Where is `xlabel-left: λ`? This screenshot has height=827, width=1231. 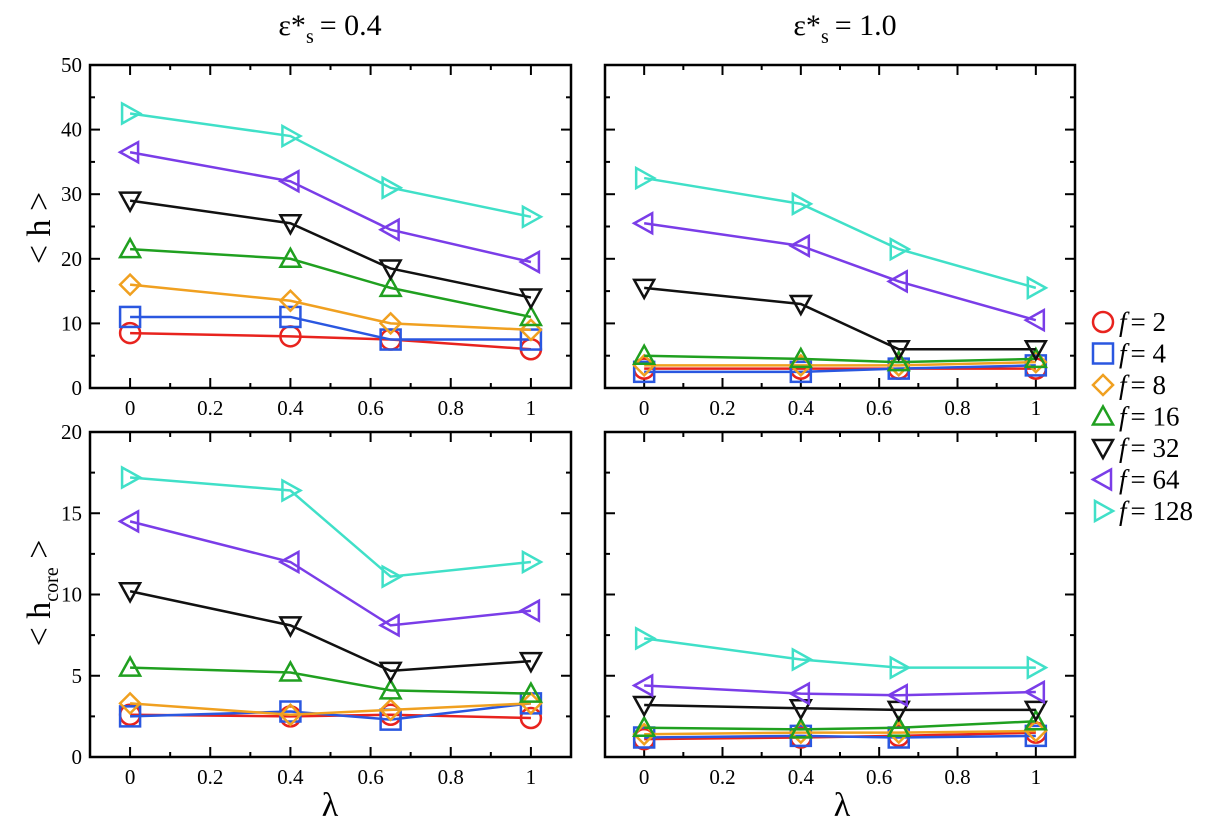
xlabel-left: λ is located at coordinates (330, 805).